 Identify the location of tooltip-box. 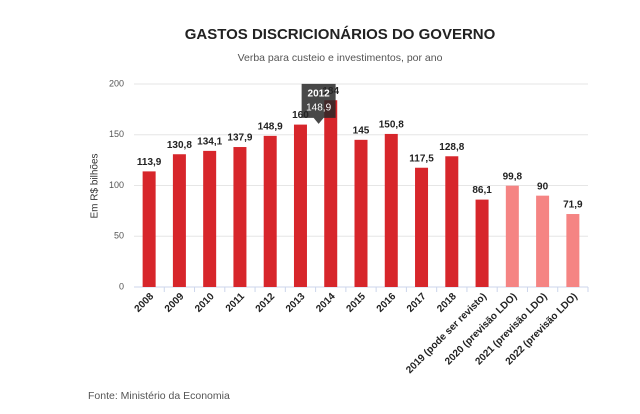
(318, 103).